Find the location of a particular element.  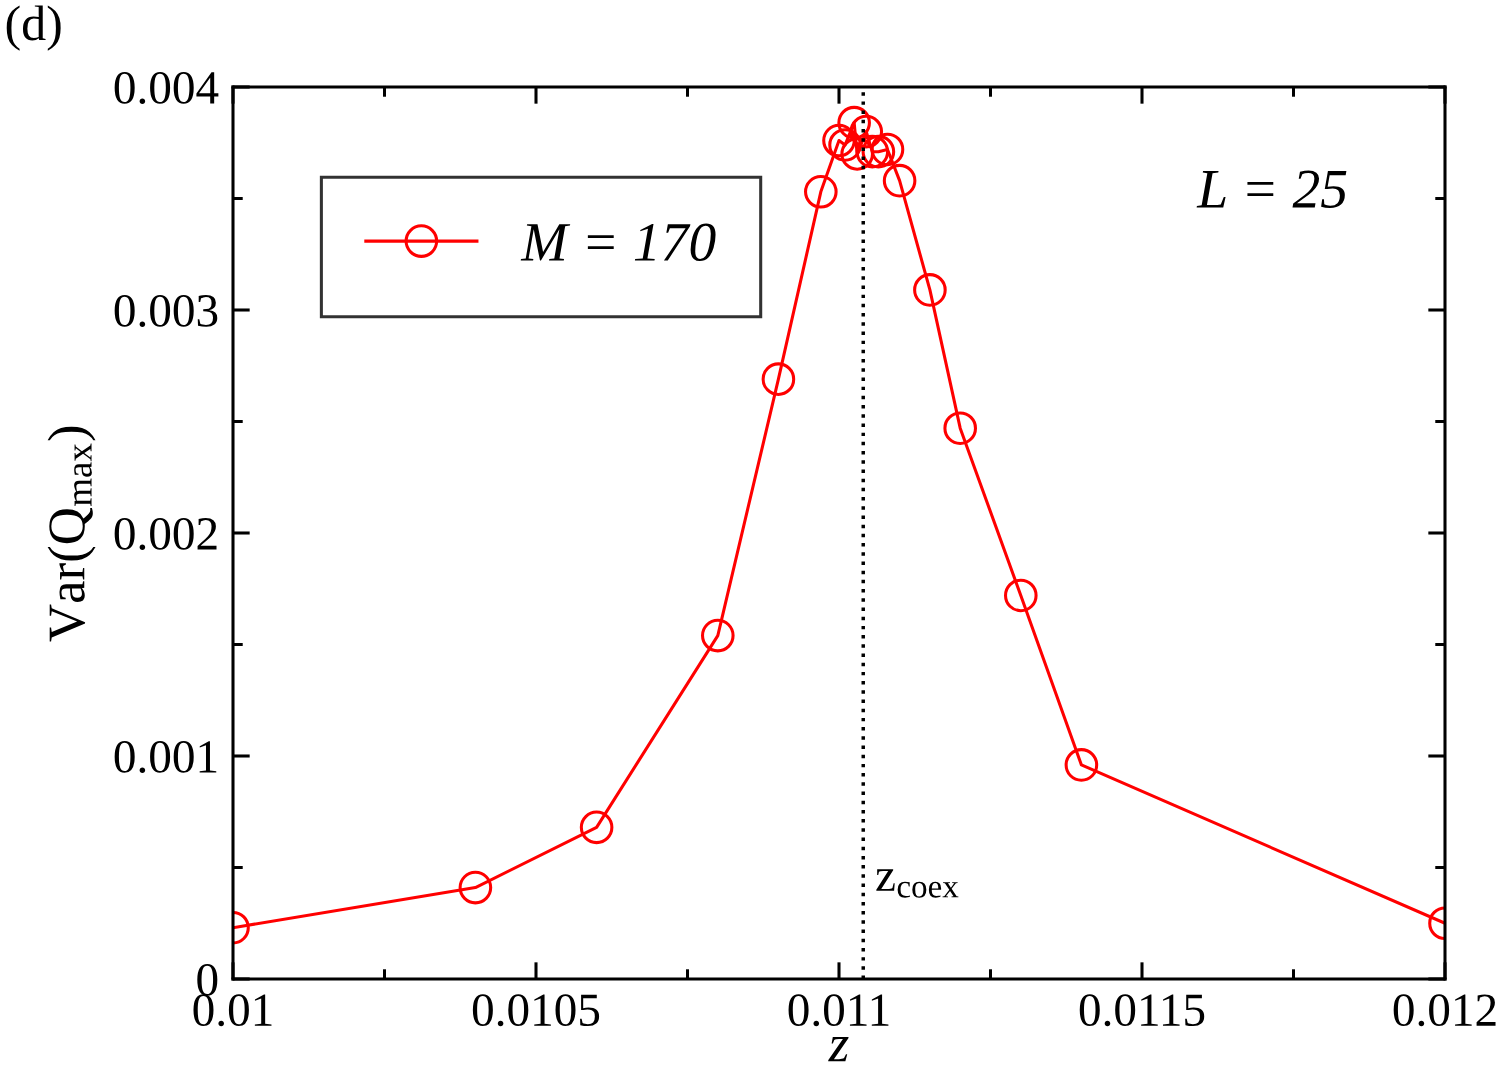

x-tick-label: 0.012 is located at coordinates (1444, 1010).